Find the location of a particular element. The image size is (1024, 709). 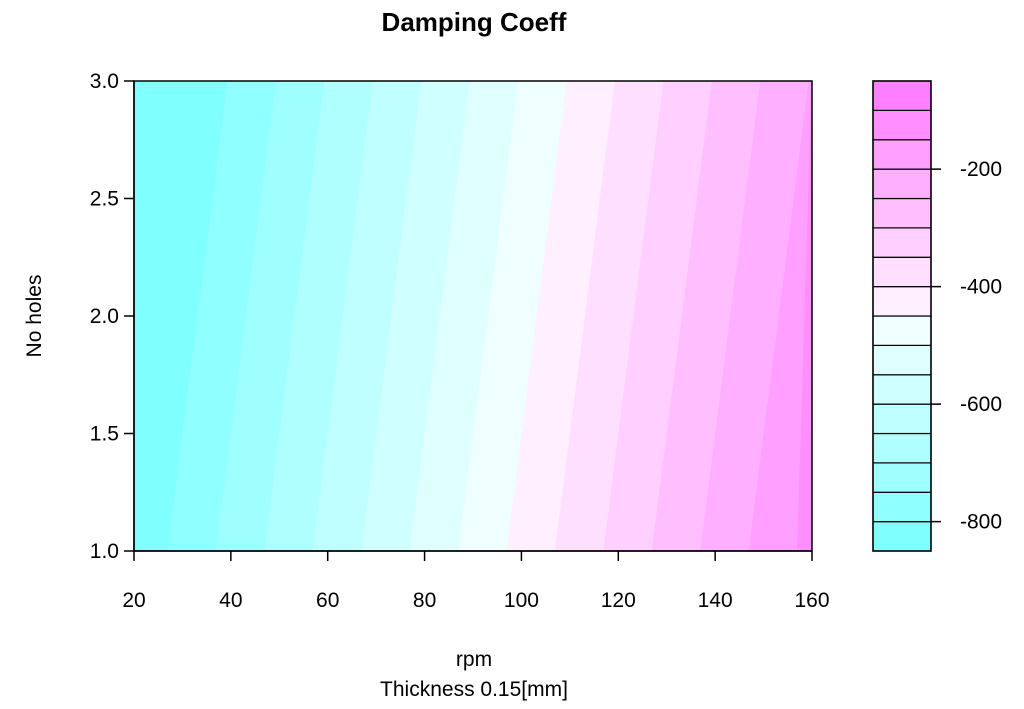

x-tick-label: 60 is located at coordinates (327, 600).